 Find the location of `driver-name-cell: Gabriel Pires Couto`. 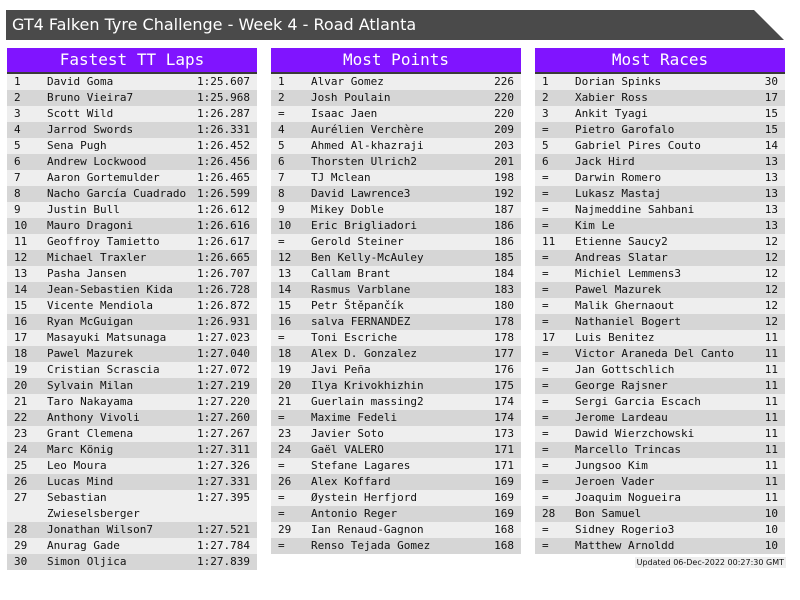

driver-name-cell: Gabriel Pires Couto is located at coordinates (638, 145).